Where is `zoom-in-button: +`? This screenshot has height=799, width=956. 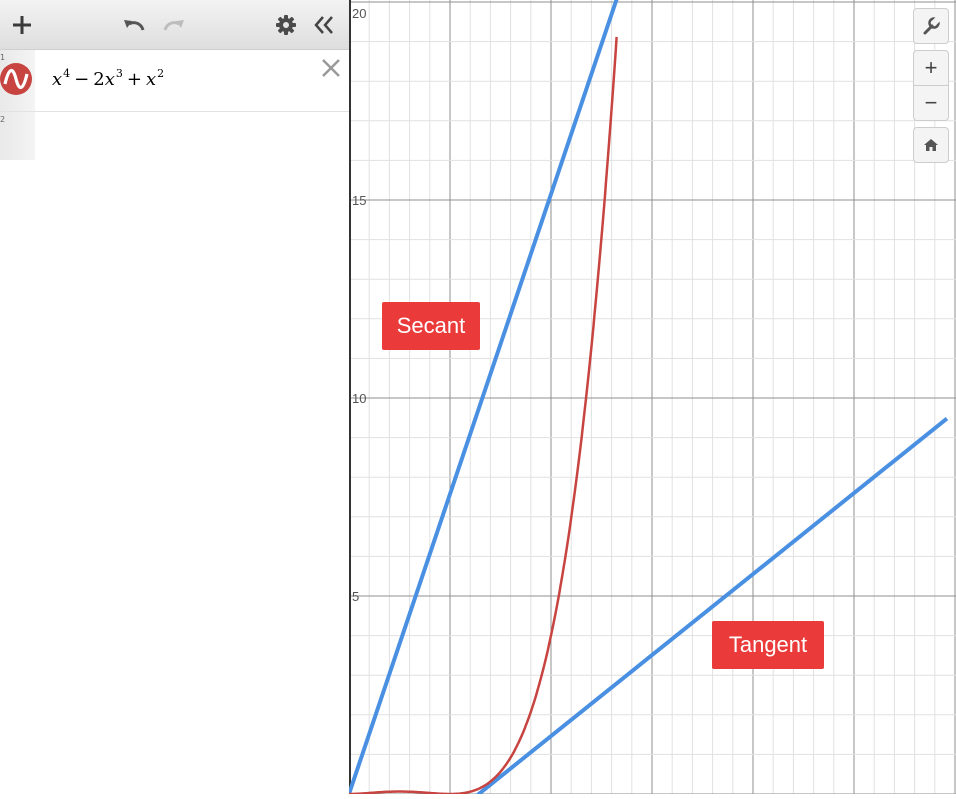 zoom-in-button: + is located at coordinates (931, 68).